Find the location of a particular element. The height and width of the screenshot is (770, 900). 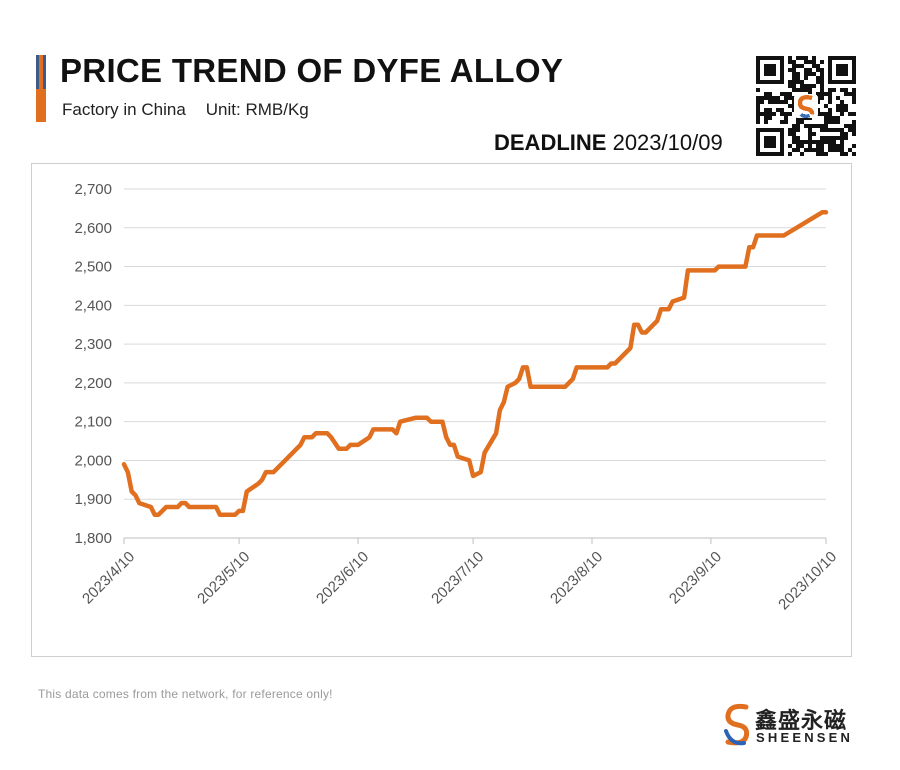

y-tick-label: 2,200 is located at coordinates (93, 383).